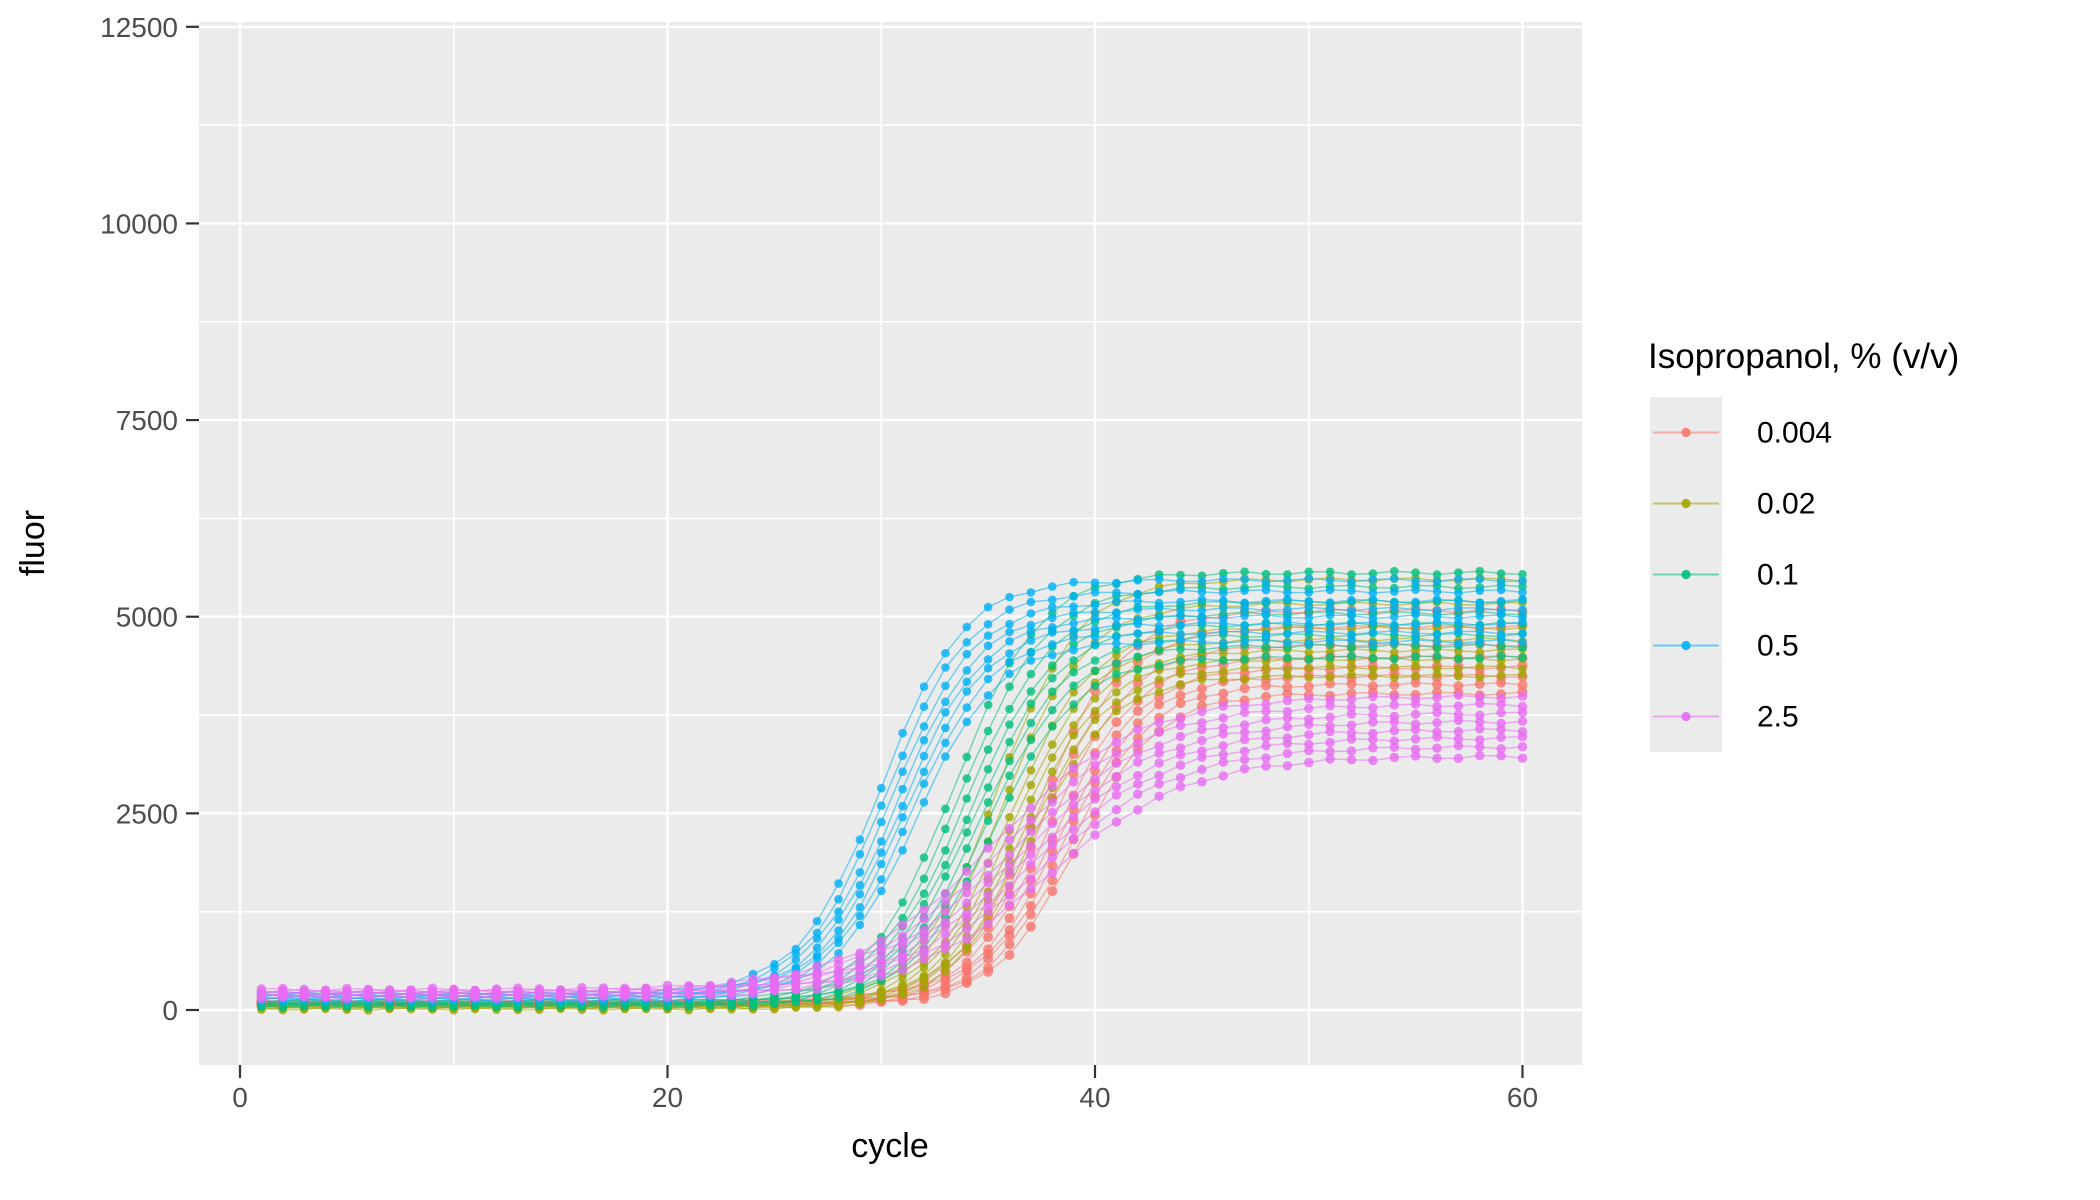  I want to click on y-tick-label: 5000, so click(147, 617).